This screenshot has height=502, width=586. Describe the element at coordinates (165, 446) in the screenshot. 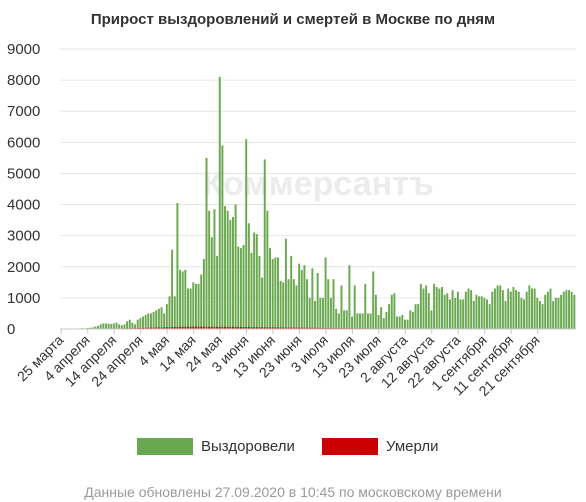

I see `legend-swatch-recovered` at that location.